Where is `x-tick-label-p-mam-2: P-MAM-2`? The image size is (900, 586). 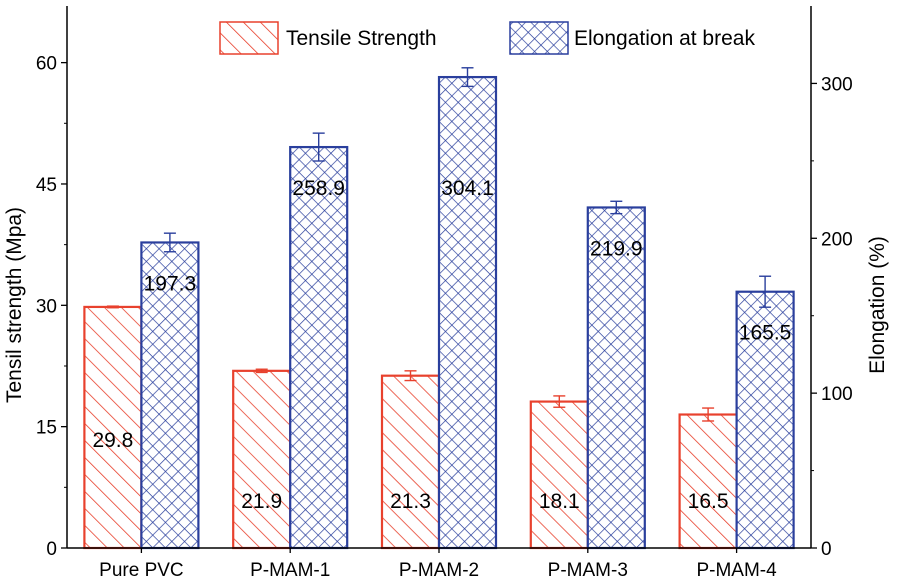 x-tick-label-p-mam-2: P-MAM-2 is located at coordinates (439, 570).